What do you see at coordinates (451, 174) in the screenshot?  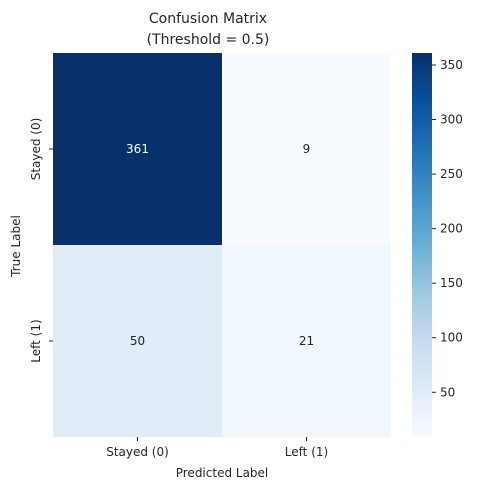 I see `colorbar-tick-label: 250` at bounding box center [451, 174].